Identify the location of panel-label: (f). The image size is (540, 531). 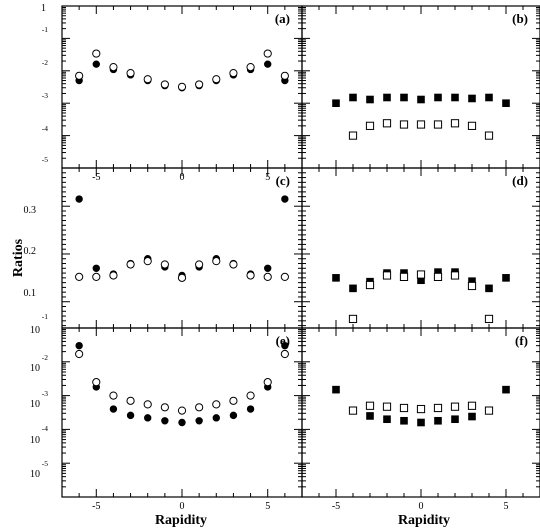
(521, 340).